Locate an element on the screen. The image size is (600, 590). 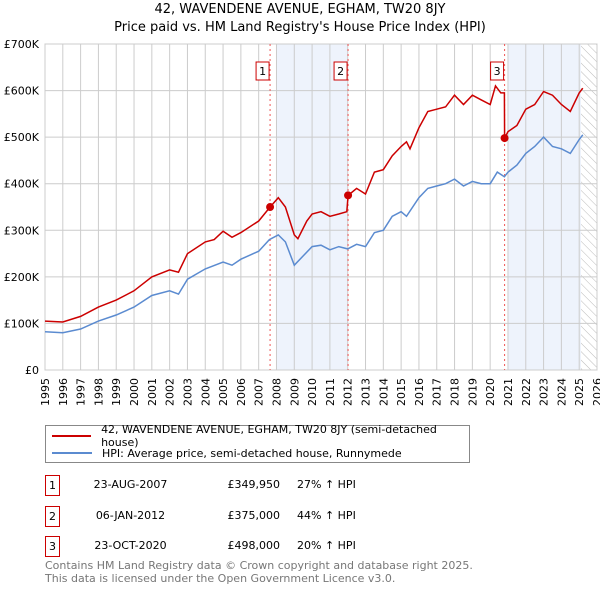
x-tick-label: 2004 is located at coordinates (205, 392).